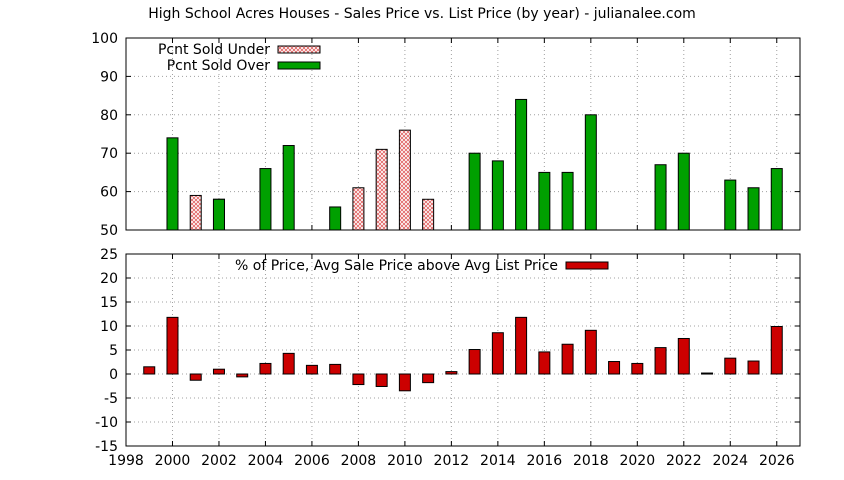 The height and width of the screenshot is (480, 844). What do you see at coordinates (637, 461) in the screenshot?
I see `x-tick-label: 2020` at bounding box center [637, 461].